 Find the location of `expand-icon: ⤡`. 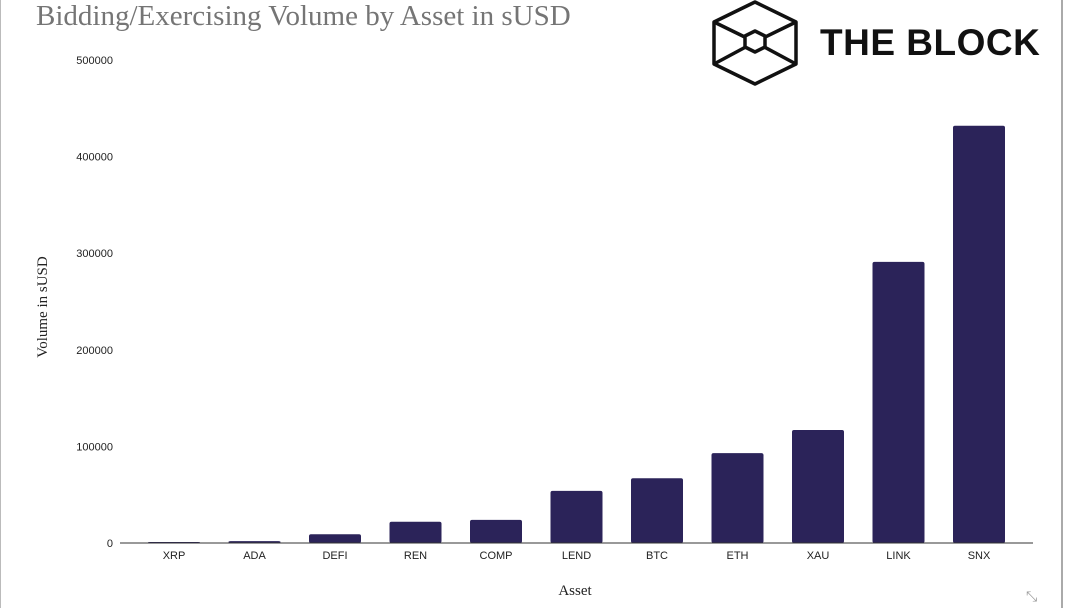

expand-icon: ⤡ is located at coordinates (1032, 596).